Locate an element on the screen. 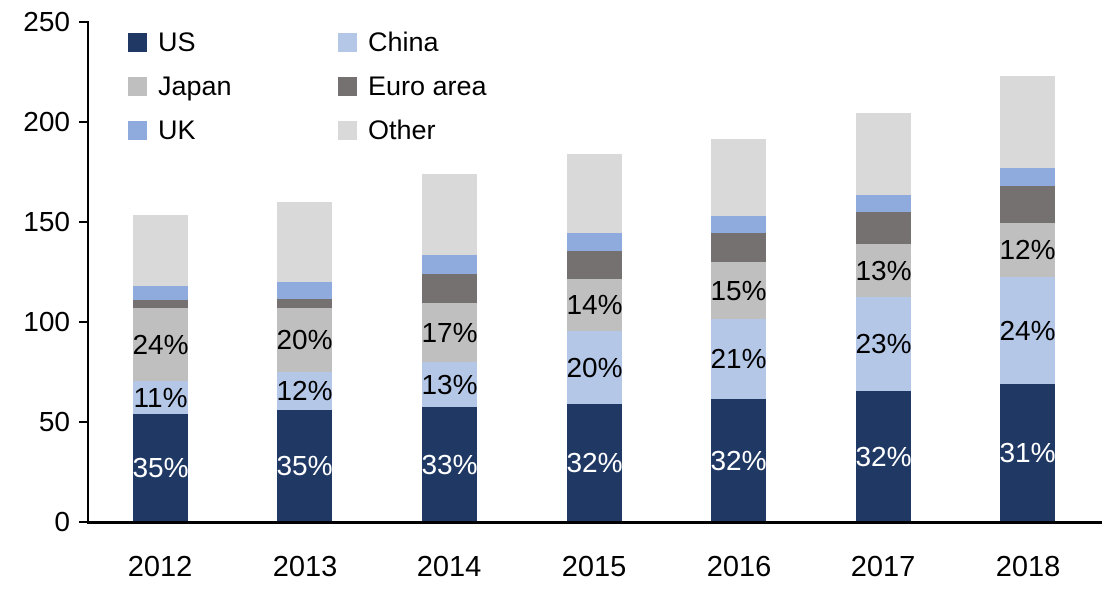  bar-2015: 32% 20% 14% is located at coordinates (594, 261).